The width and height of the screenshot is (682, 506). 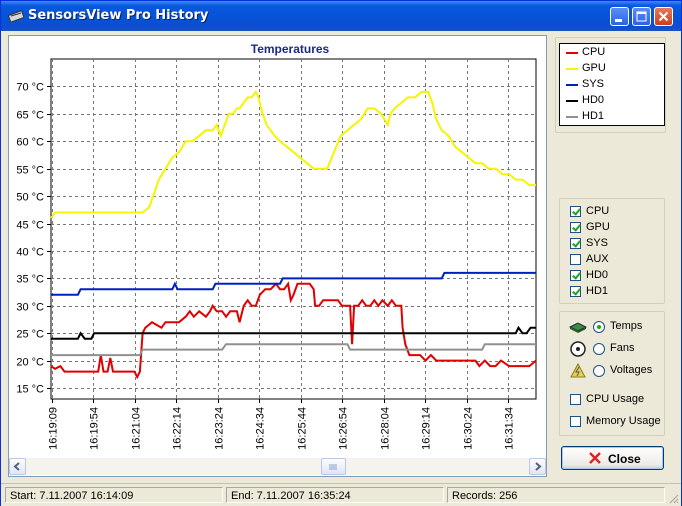 What do you see at coordinates (622, 348) in the screenshot?
I see `radio-label: Fans` at bounding box center [622, 348].